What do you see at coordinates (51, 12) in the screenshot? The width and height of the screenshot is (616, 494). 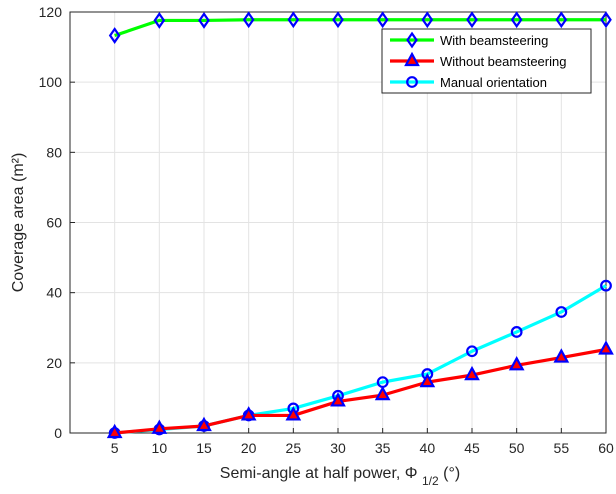 I see `y-tick-label: 120` at bounding box center [51, 12].